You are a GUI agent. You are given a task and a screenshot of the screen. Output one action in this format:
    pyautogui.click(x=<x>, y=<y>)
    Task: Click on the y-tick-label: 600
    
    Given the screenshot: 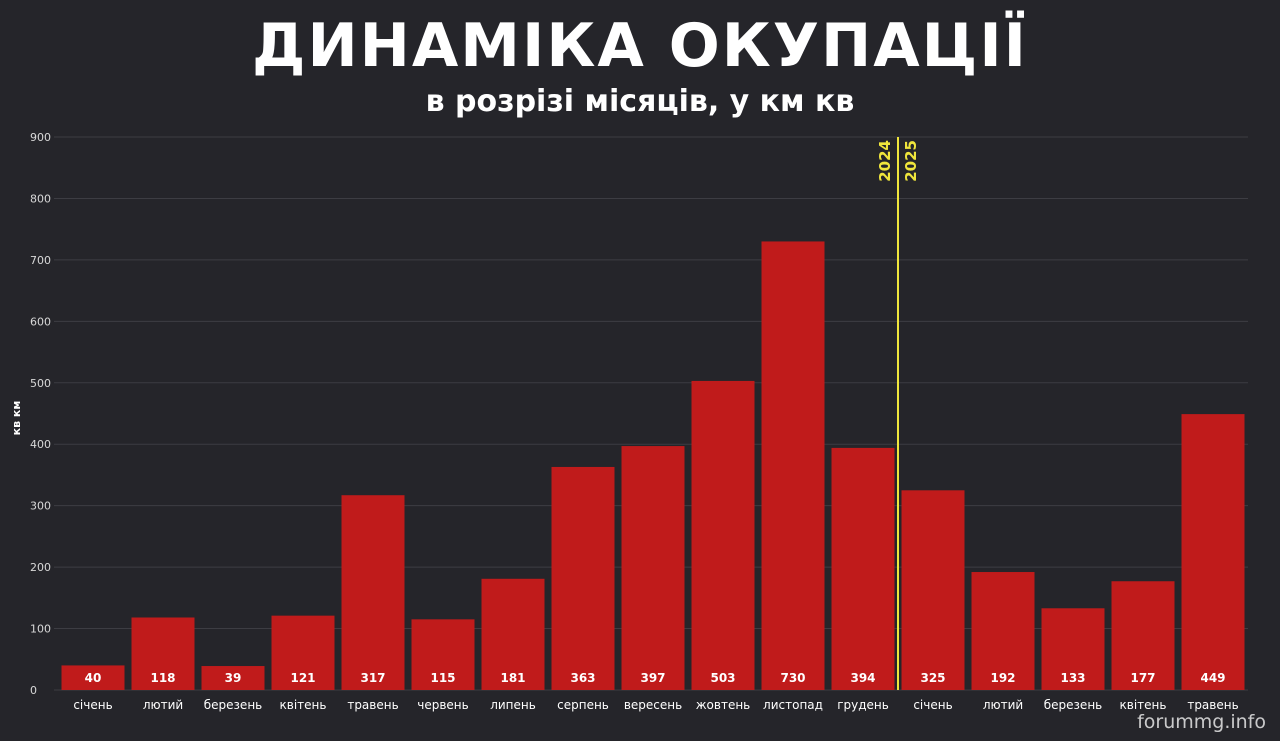 What is the action you would take?
    pyautogui.click(x=40, y=321)
    